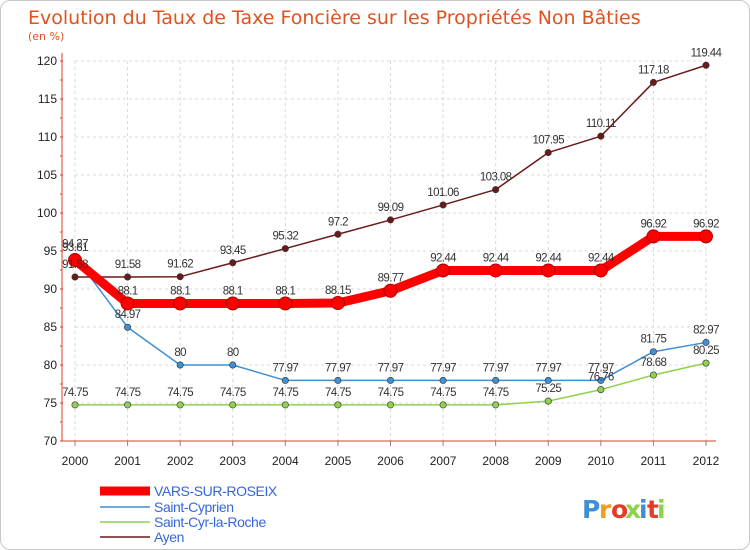 Image resolution: width=750 pixels, height=550 pixels. What do you see at coordinates (75, 245) in the screenshot?
I see `data-label: 94.27` at bounding box center [75, 245].